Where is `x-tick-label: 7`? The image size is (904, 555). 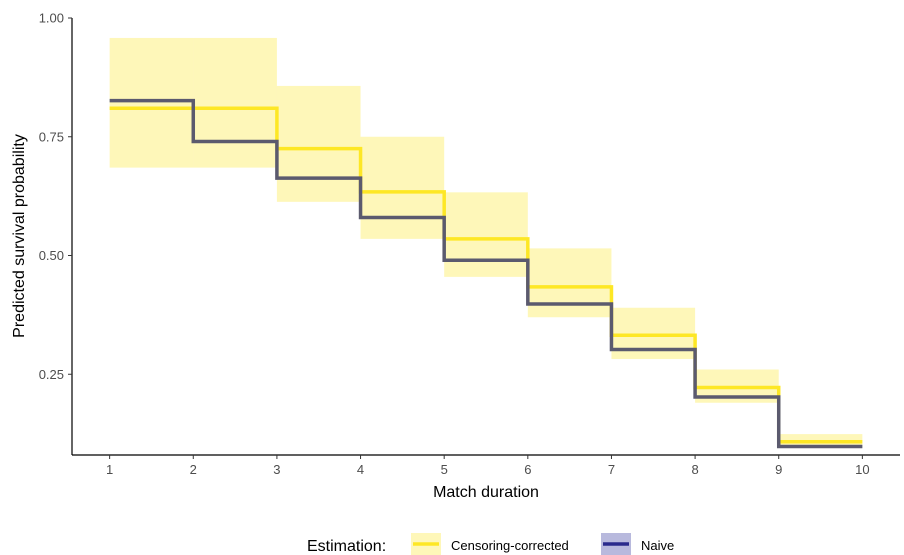 x-tick-label: 7 is located at coordinates (611, 469).